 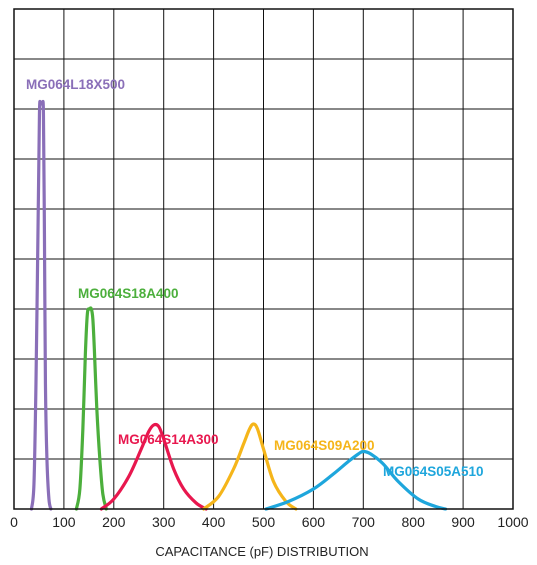 I want to click on x-tick-label: 600, so click(x=314, y=522).